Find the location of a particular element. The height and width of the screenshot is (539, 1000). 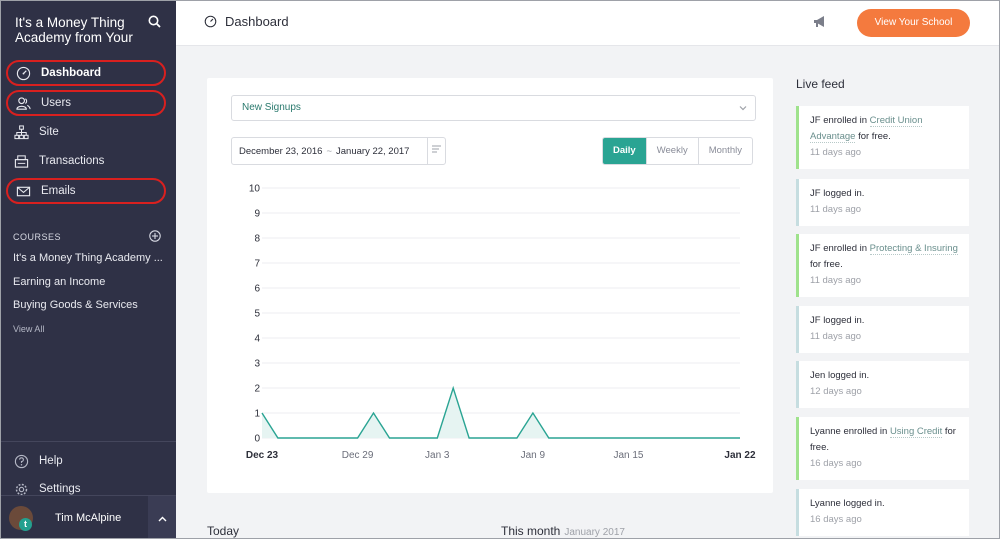

school-name: It's a Money Thing Academy from Your is located at coordinates (74, 30).